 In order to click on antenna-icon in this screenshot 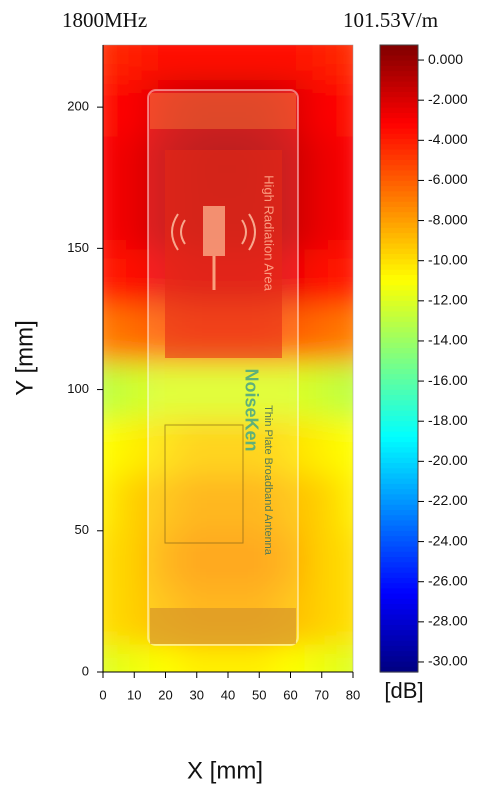, I will do `click(214, 231)`.